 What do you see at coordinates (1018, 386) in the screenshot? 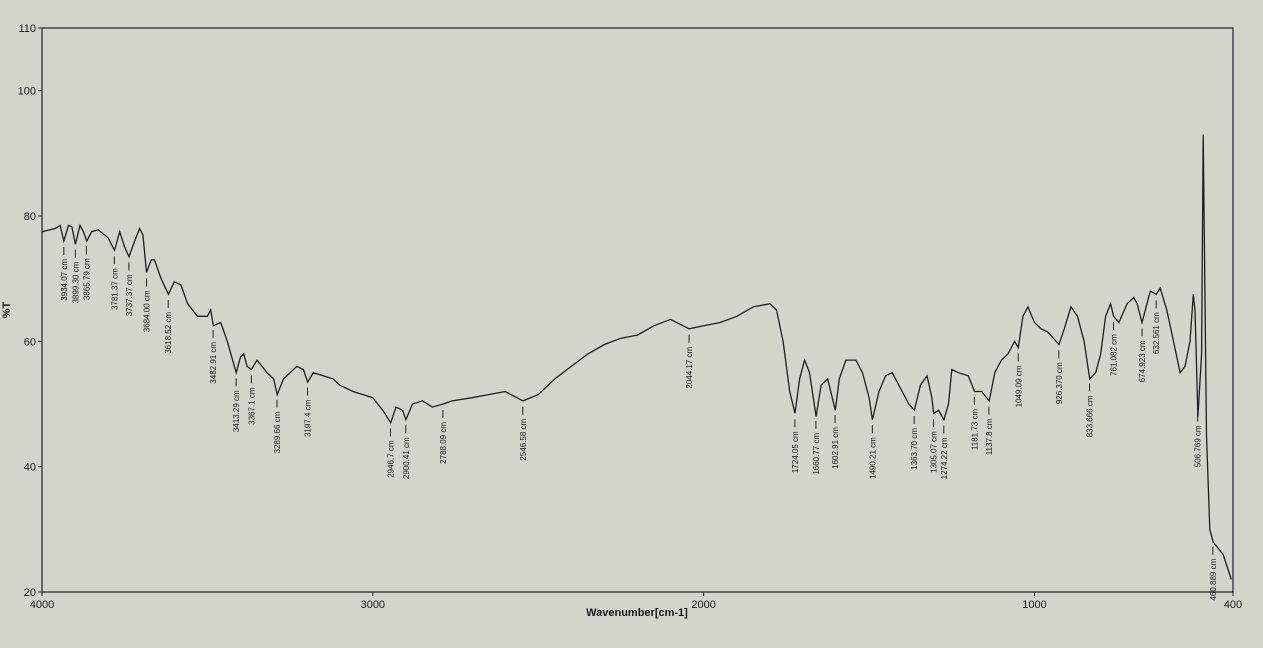
I see `peak-label: 1049.09 cm` at bounding box center [1018, 386].